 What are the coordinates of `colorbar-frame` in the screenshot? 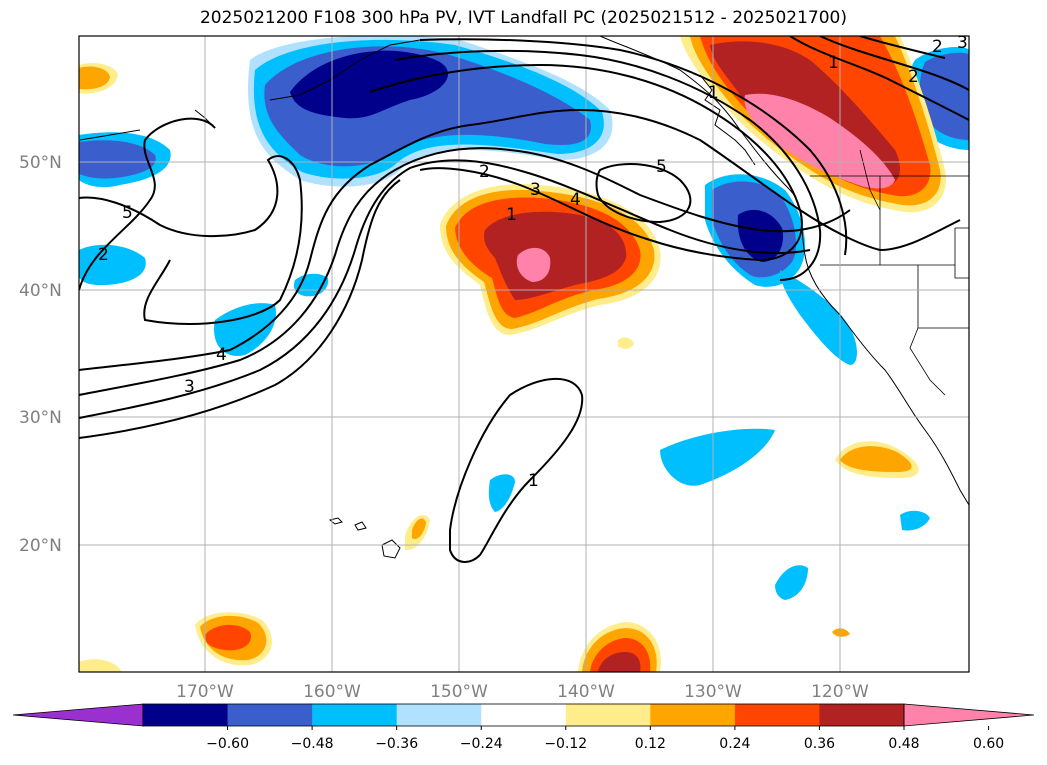 It's located at (523, 715).